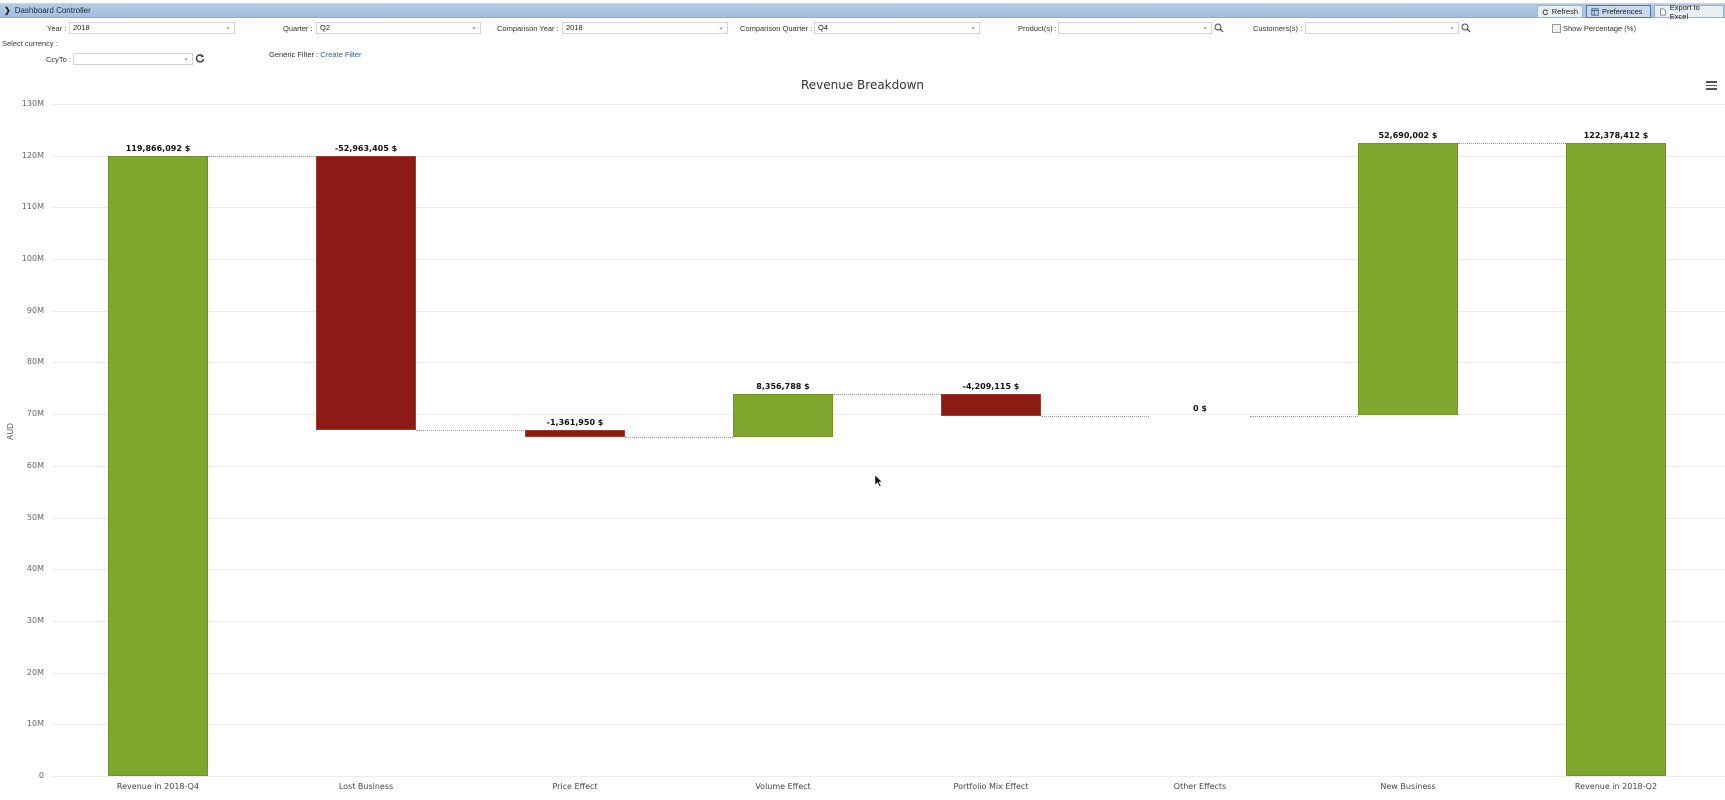 The height and width of the screenshot is (800, 1725). What do you see at coordinates (1616, 135) in the screenshot?
I see `data-label: 122,378,412 $` at bounding box center [1616, 135].